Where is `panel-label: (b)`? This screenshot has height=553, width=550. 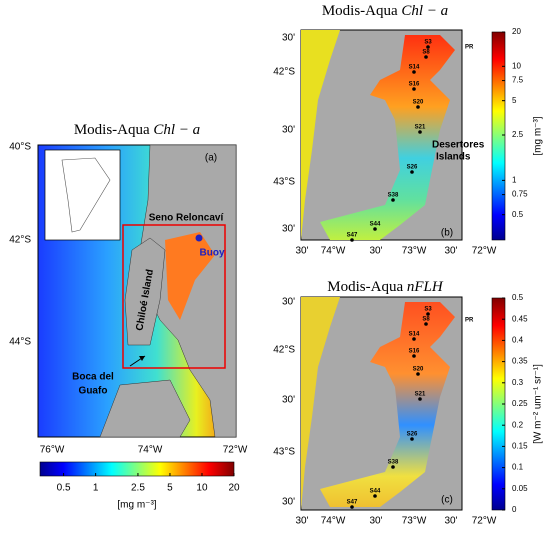 panel-label: (b) is located at coordinates (447, 233).